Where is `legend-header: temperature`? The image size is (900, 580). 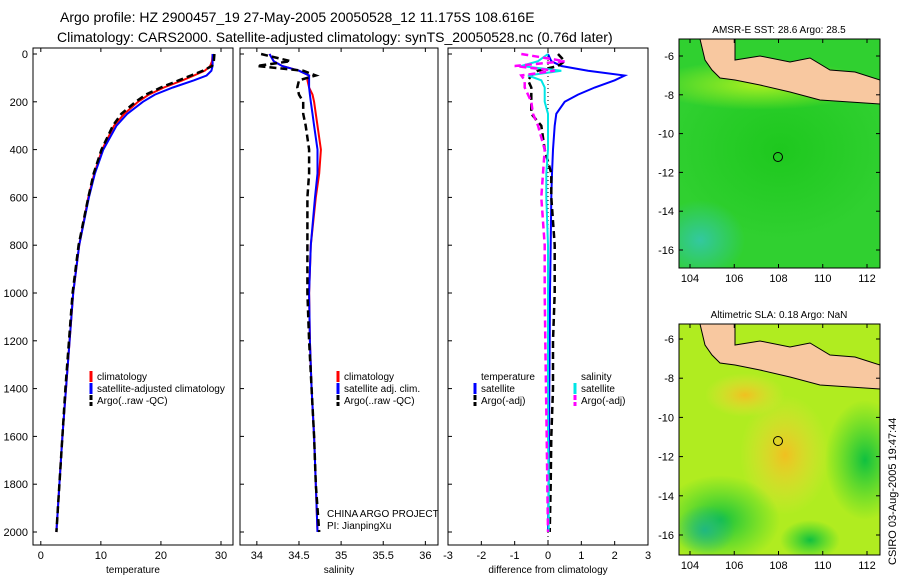 legend-header: temperature is located at coordinates (508, 377).